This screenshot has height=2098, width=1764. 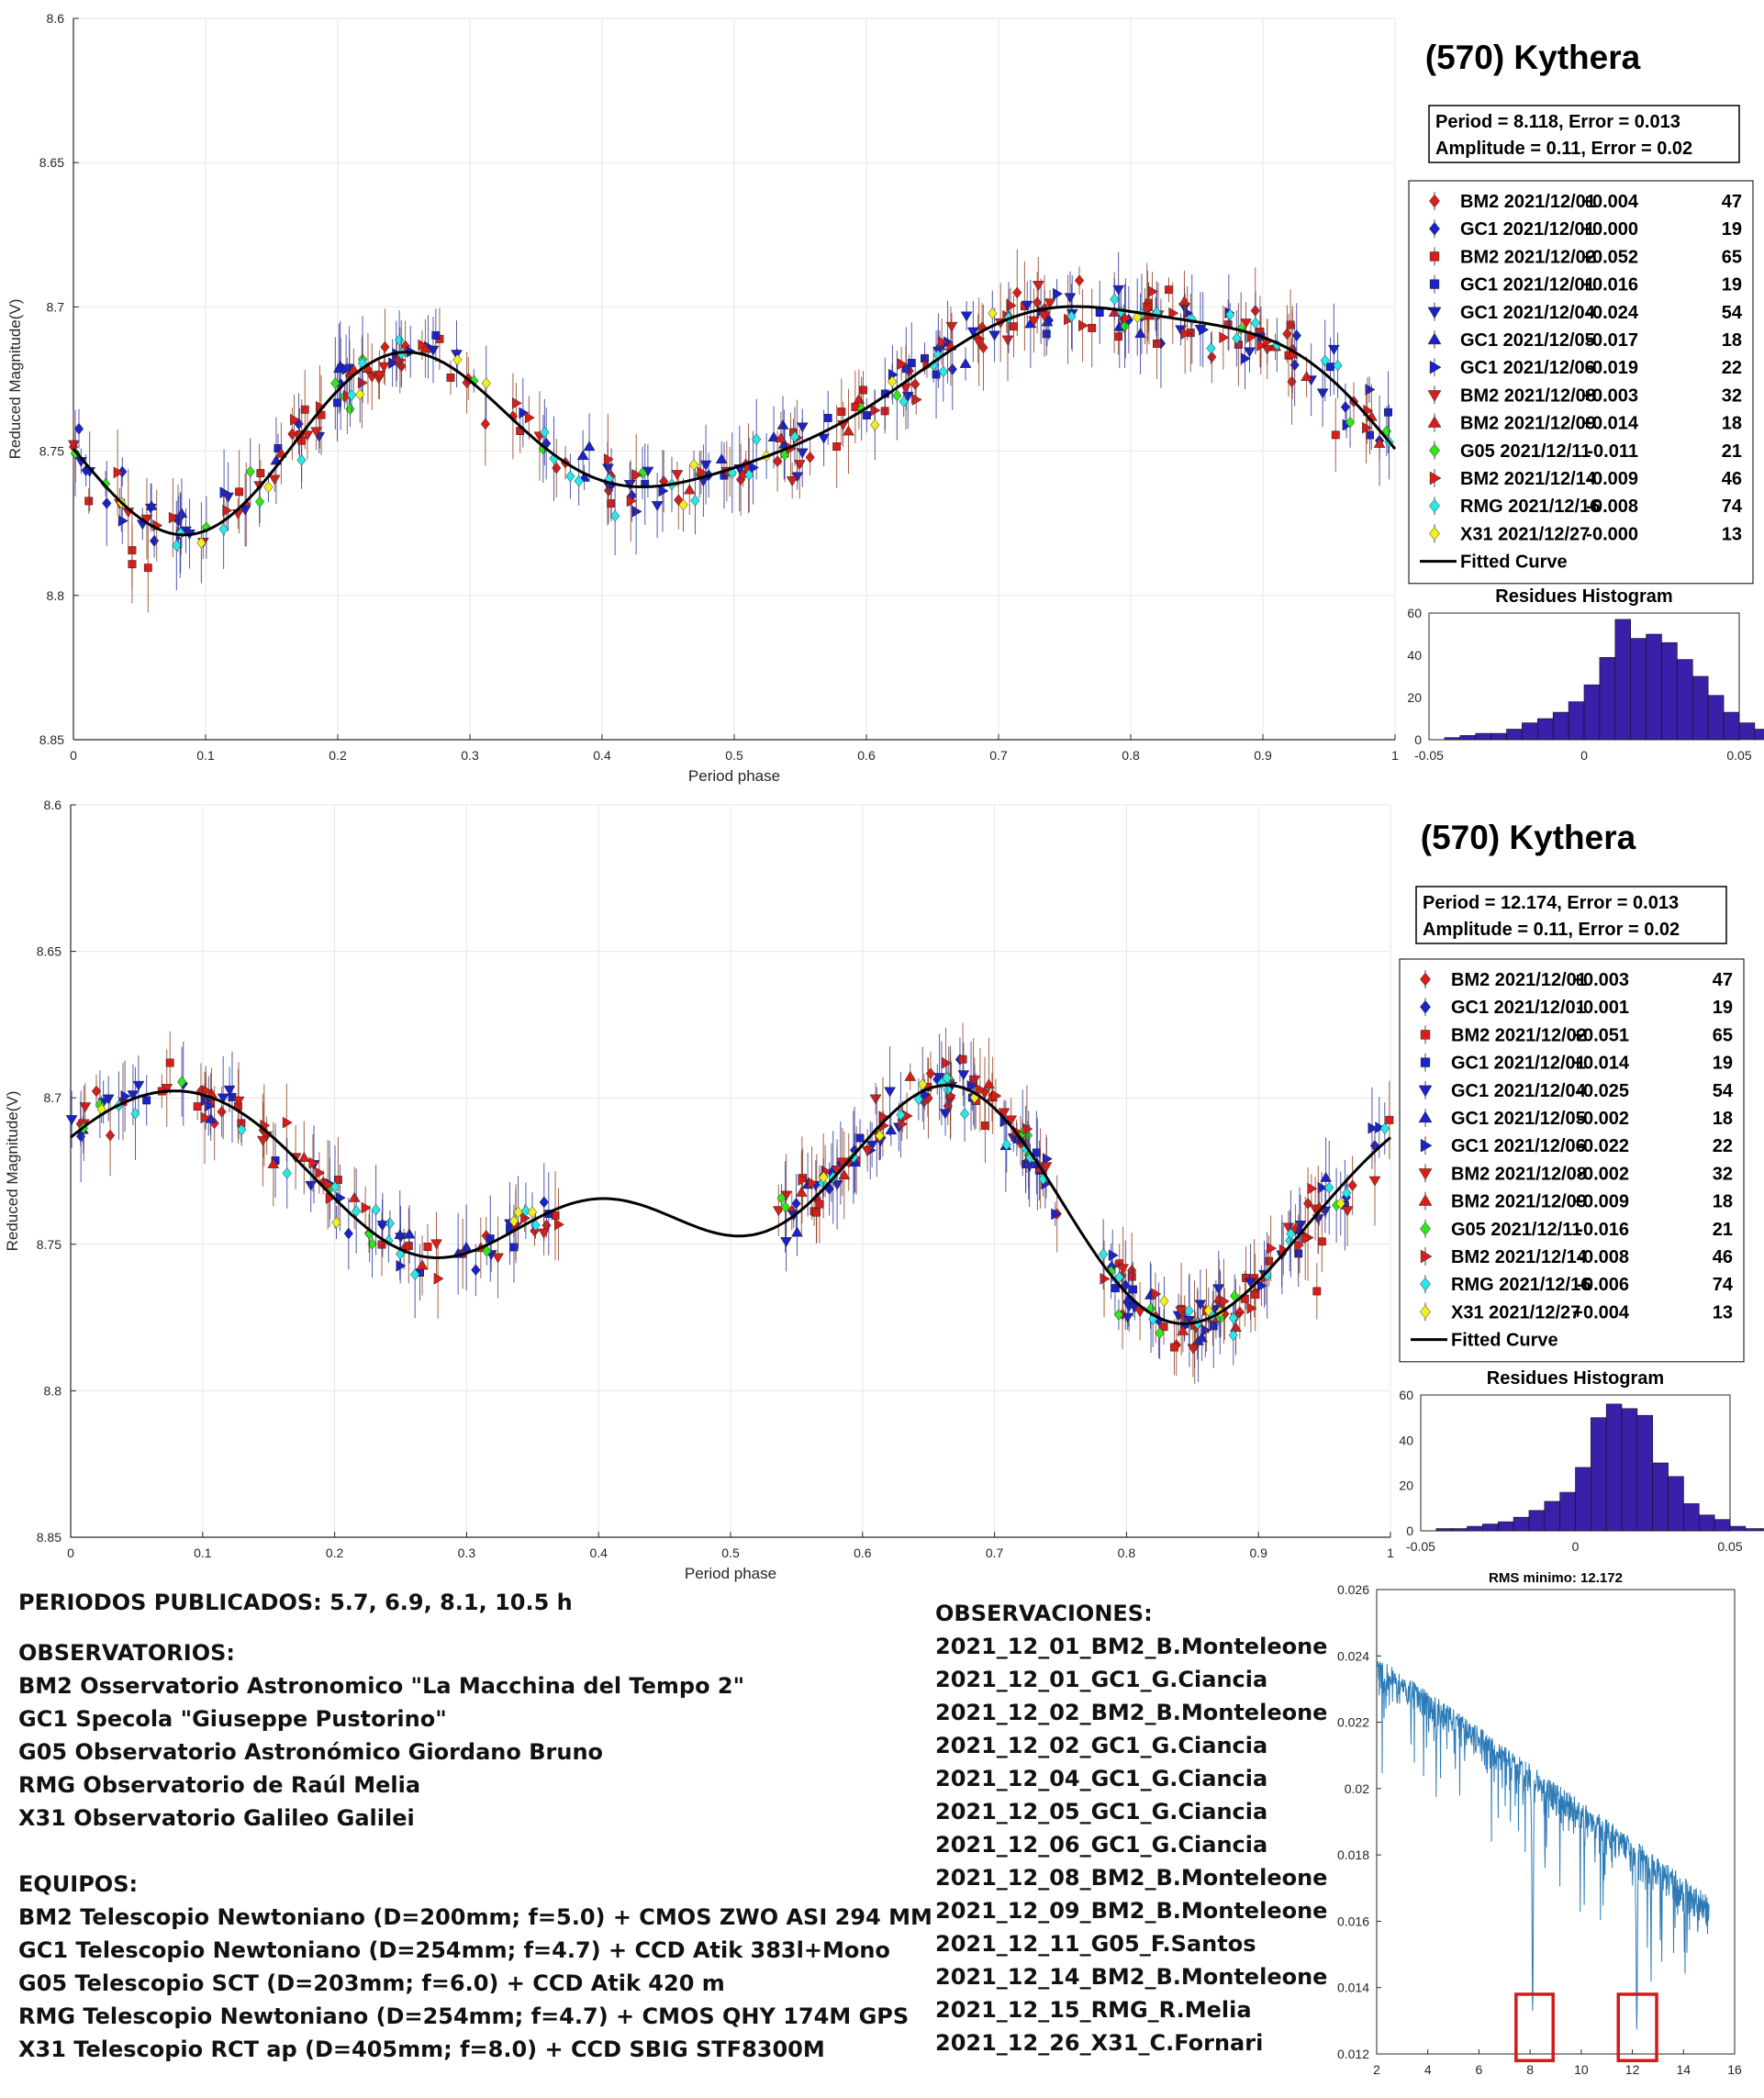 What do you see at coordinates (1353, 2054) in the screenshot?
I see `rms-y-tick: 0.012` at bounding box center [1353, 2054].